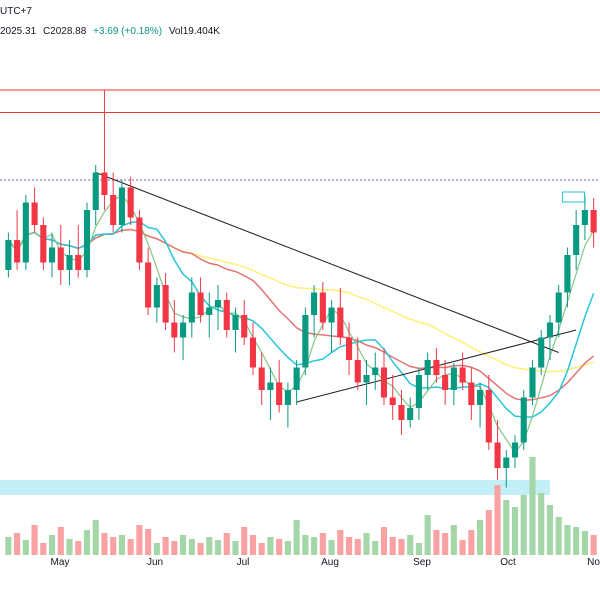 The width and height of the screenshot is (600, 600). Describe the element at coordinates (128, 31) in the screenshot. I see `legend-change: +3.69 (+0.18%)` at that location.